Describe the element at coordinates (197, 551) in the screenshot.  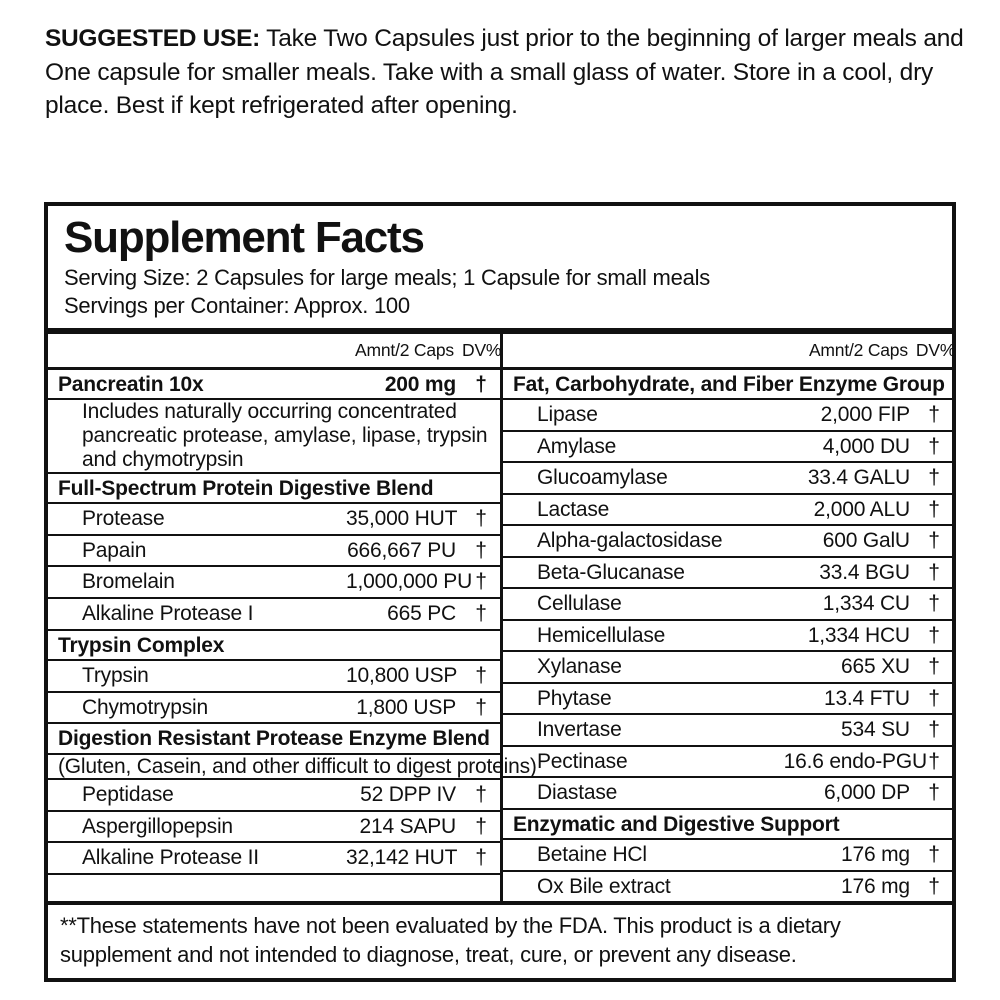
I see `nutrient-name: Papain` at that location.